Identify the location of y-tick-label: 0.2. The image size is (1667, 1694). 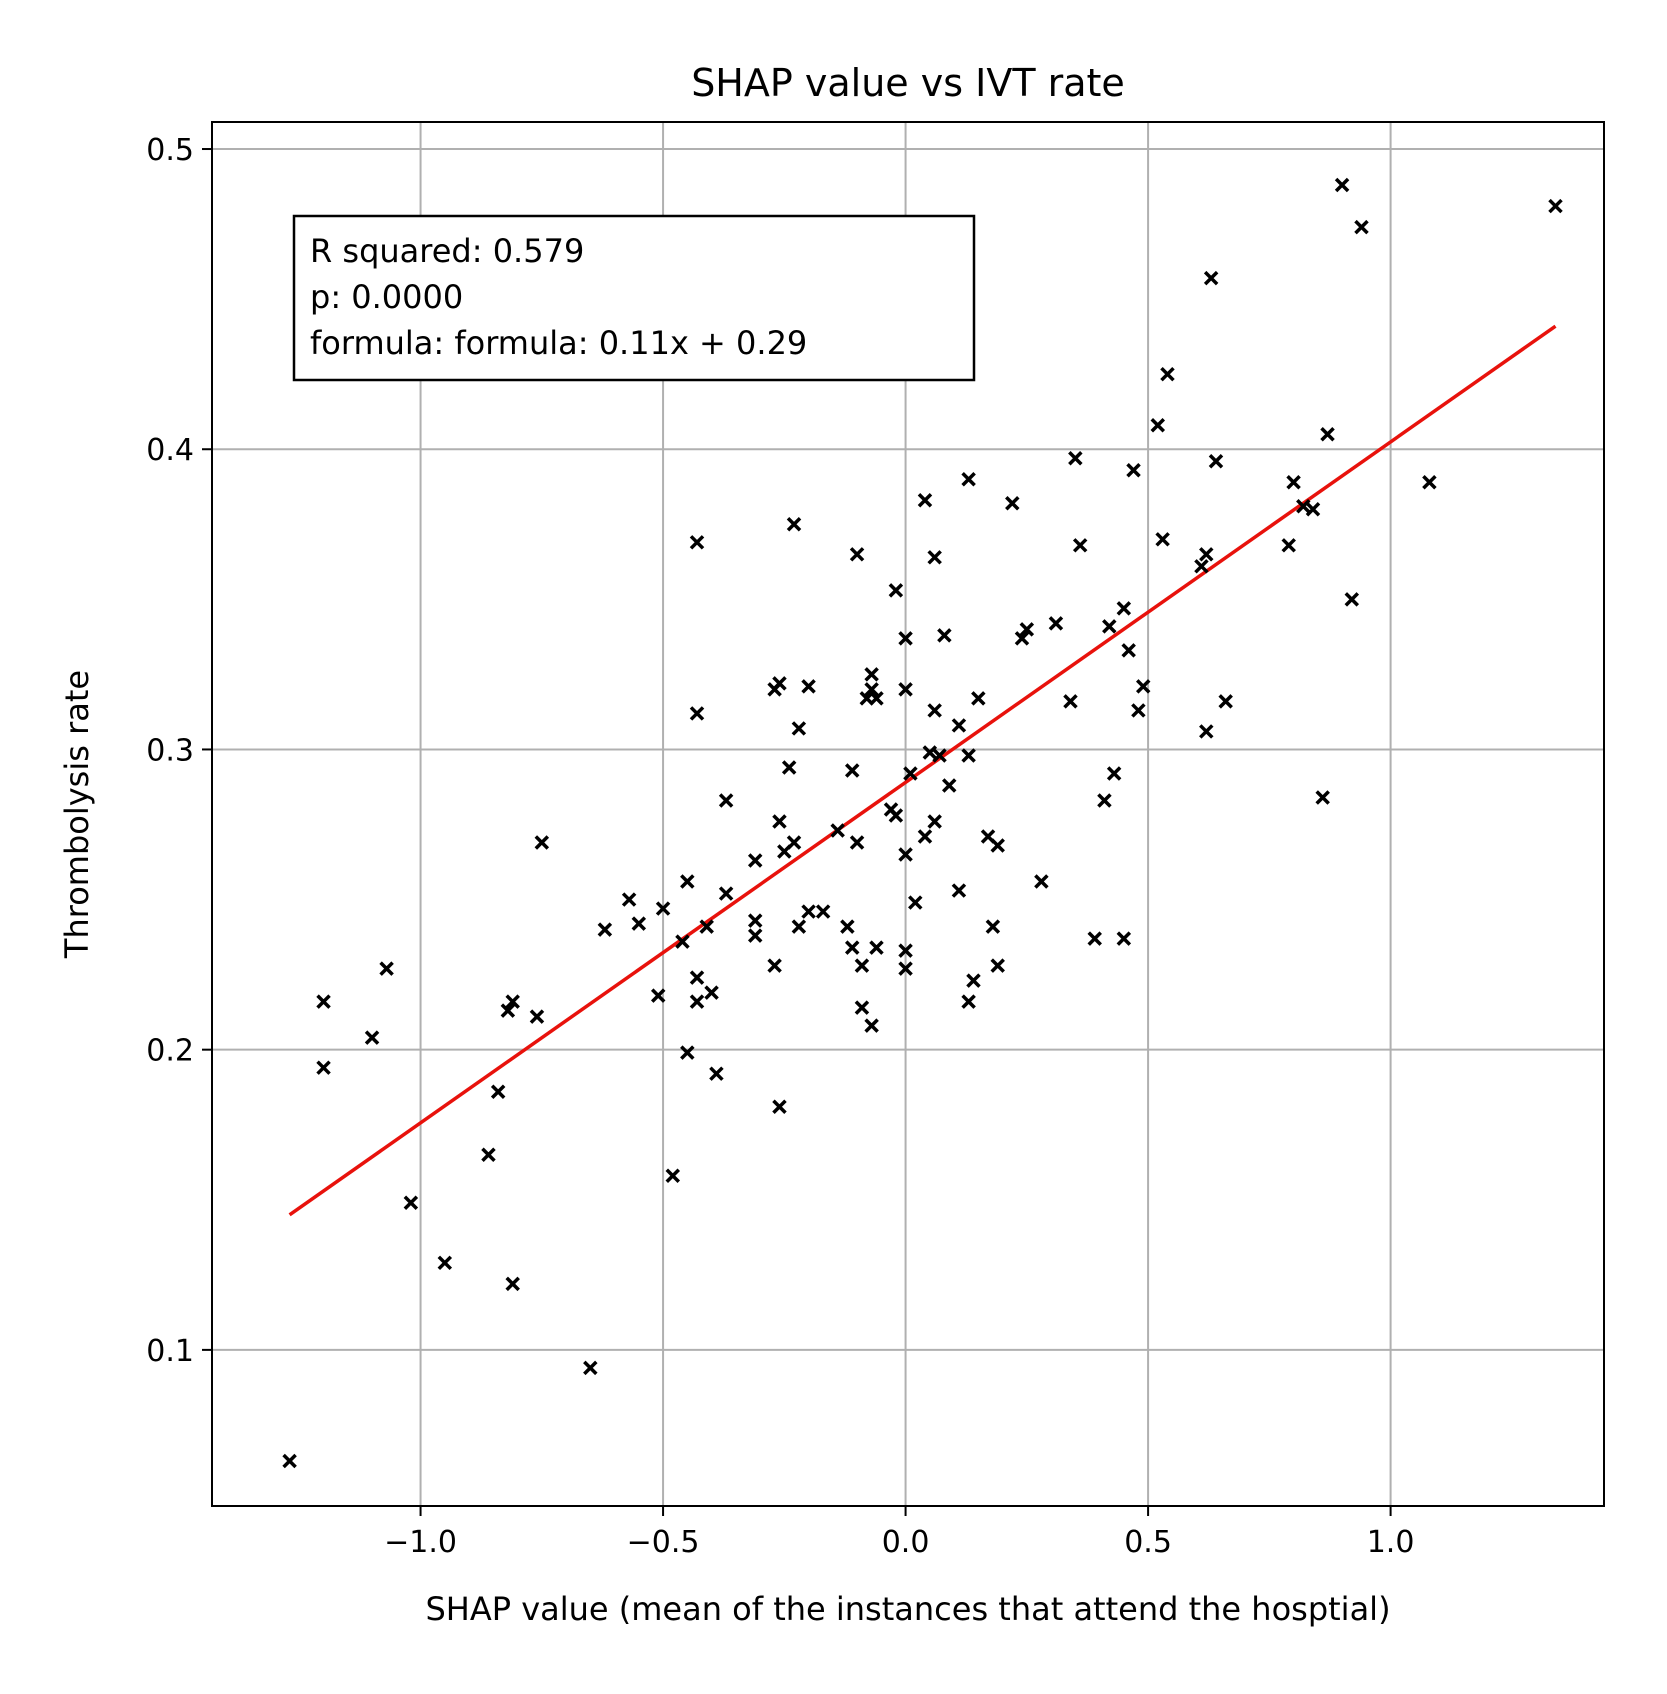
(170, 1051).